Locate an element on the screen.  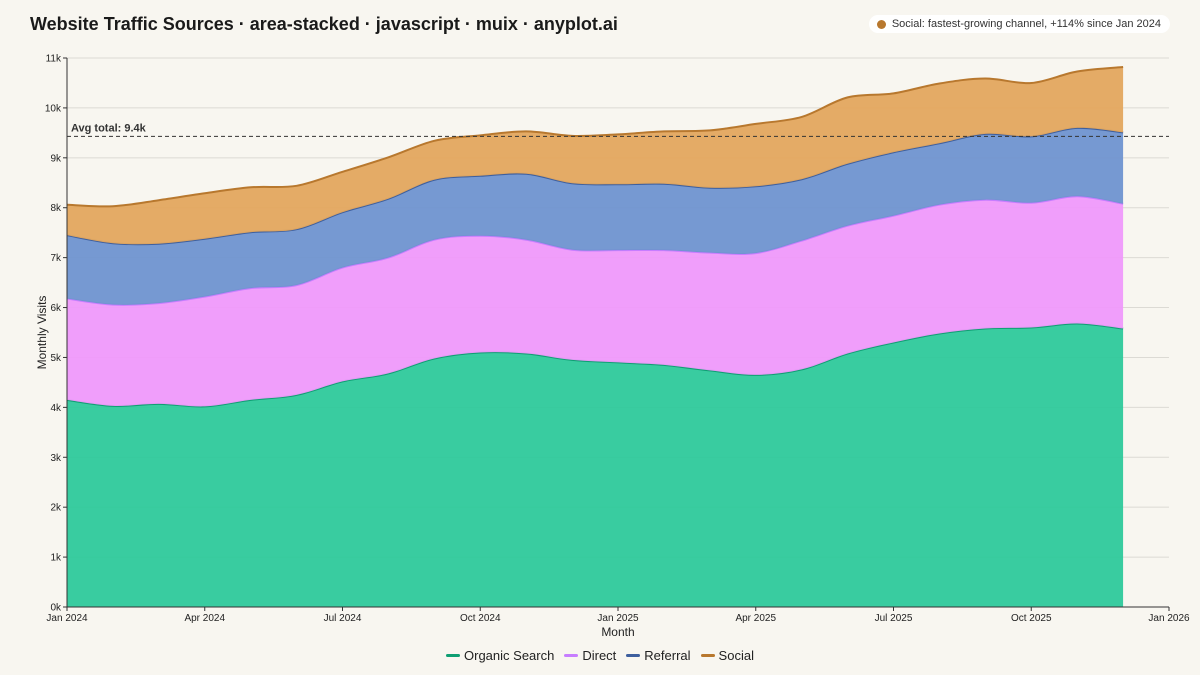
x-tick-label: Apr 2024 is located at coordinates (204, 618).